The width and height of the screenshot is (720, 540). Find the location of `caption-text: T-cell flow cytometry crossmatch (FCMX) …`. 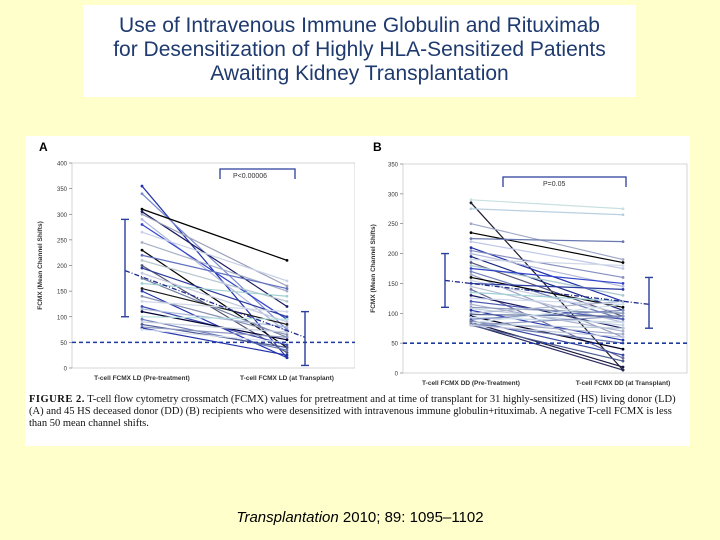

caption-text: T-cell flow cytometry crossmatch (FCMX) … is located at coordinates (352, 411).